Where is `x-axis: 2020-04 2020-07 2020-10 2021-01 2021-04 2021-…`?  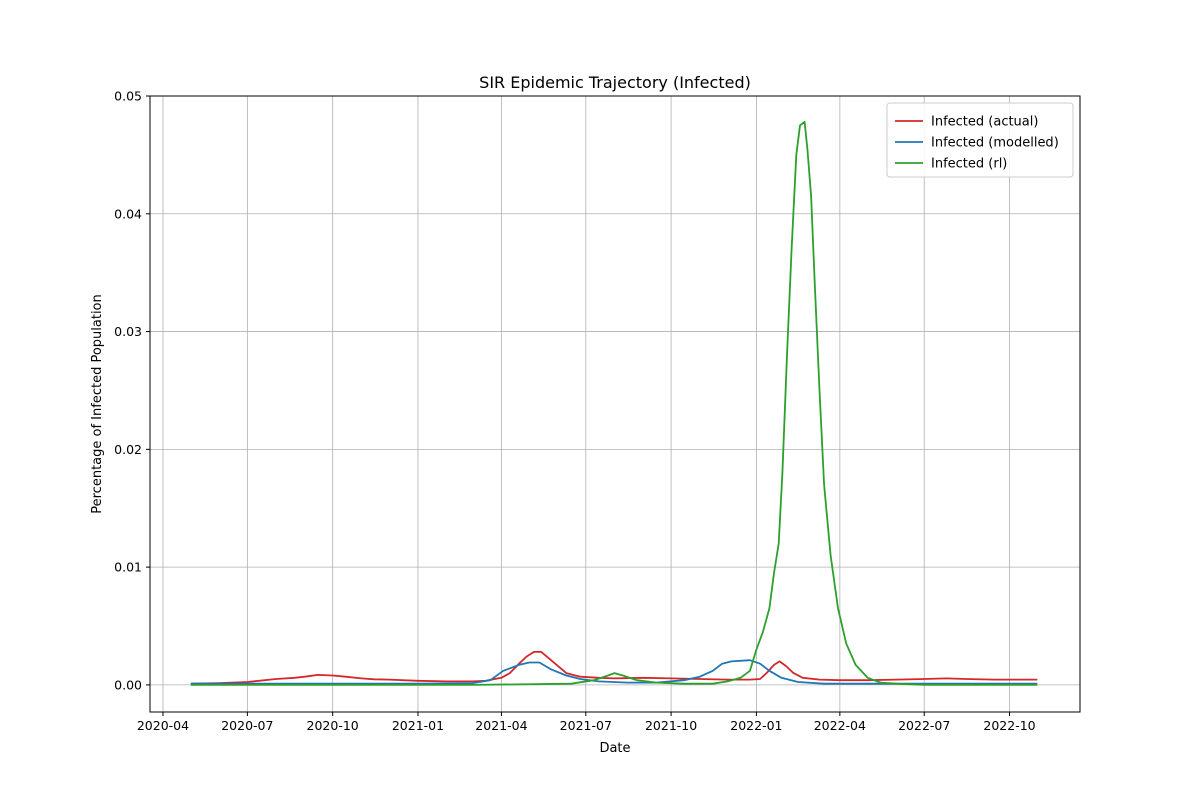 x-axis: 2020-04 2020-07 2020-10 2021-01 2021-04 2021-… is located at coordinates (586, 722).